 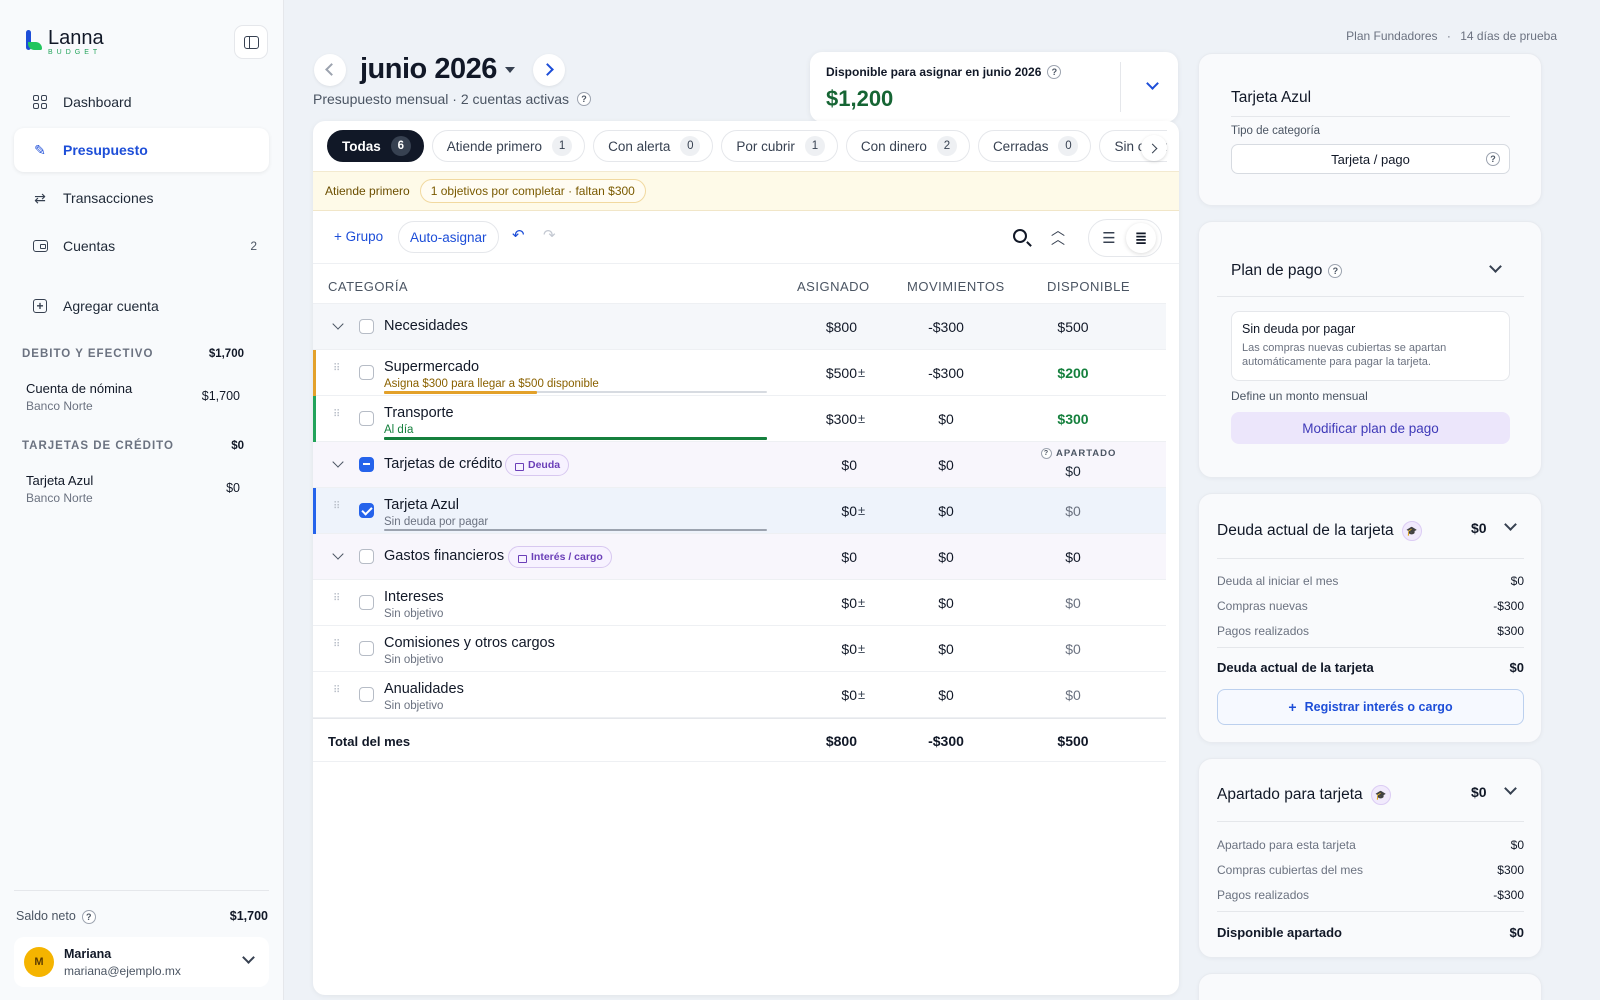 I want to click on available-value: $0, so click(x=1073, y=471).